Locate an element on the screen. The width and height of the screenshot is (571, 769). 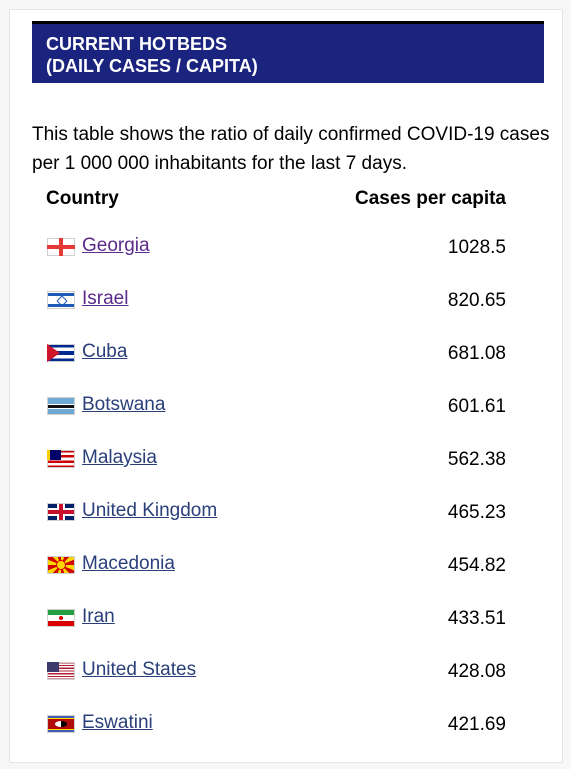
table-row: Cuba 681.08 is located at coordinates (276, 352).